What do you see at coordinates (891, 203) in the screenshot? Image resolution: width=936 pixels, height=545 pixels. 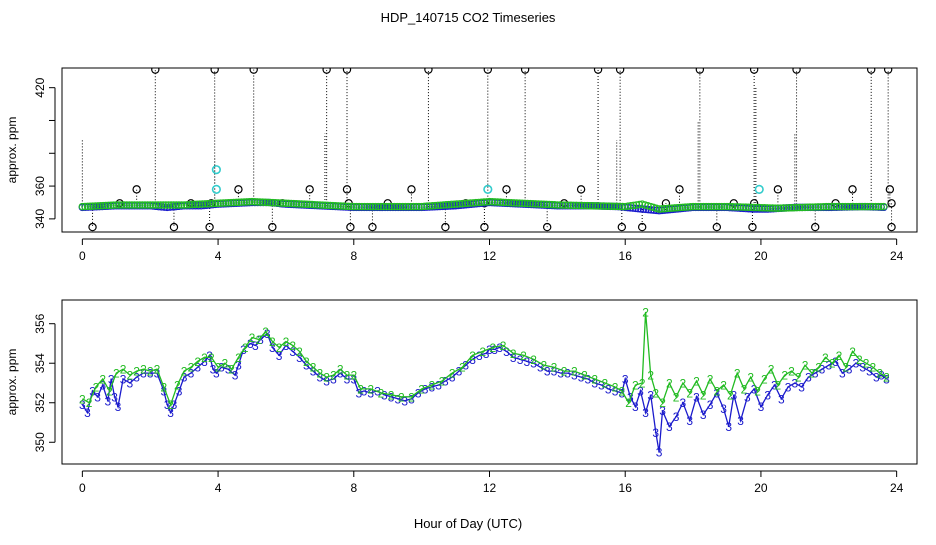 I see `flag-low-point` at bounding box center [891, 203].